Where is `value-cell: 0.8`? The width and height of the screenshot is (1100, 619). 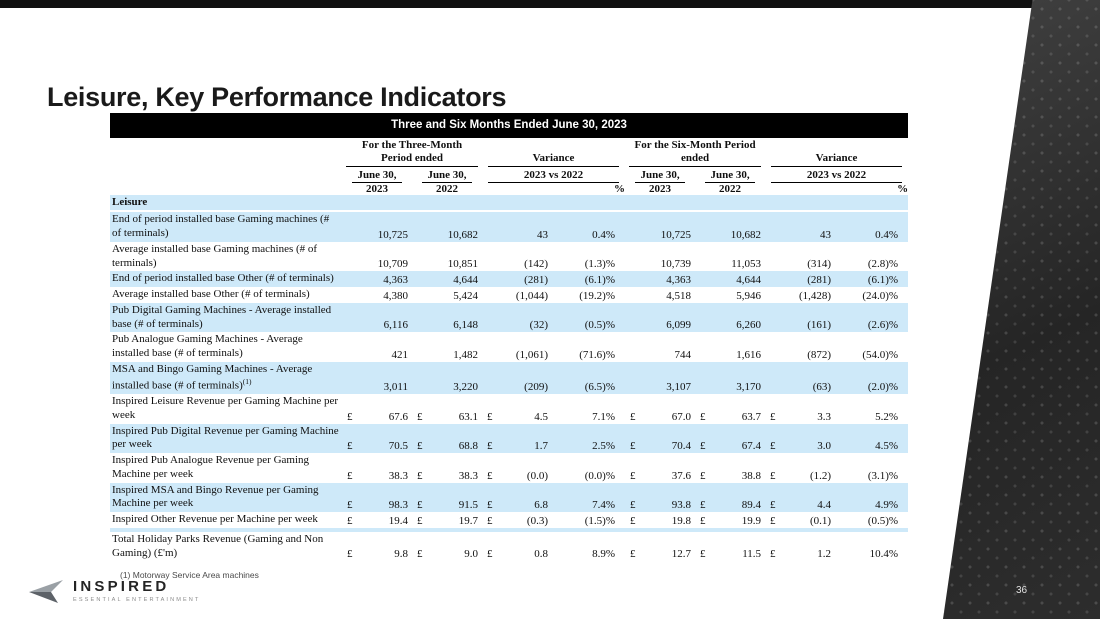 value-cell: 0.8 is located at coordinates (541, 554).